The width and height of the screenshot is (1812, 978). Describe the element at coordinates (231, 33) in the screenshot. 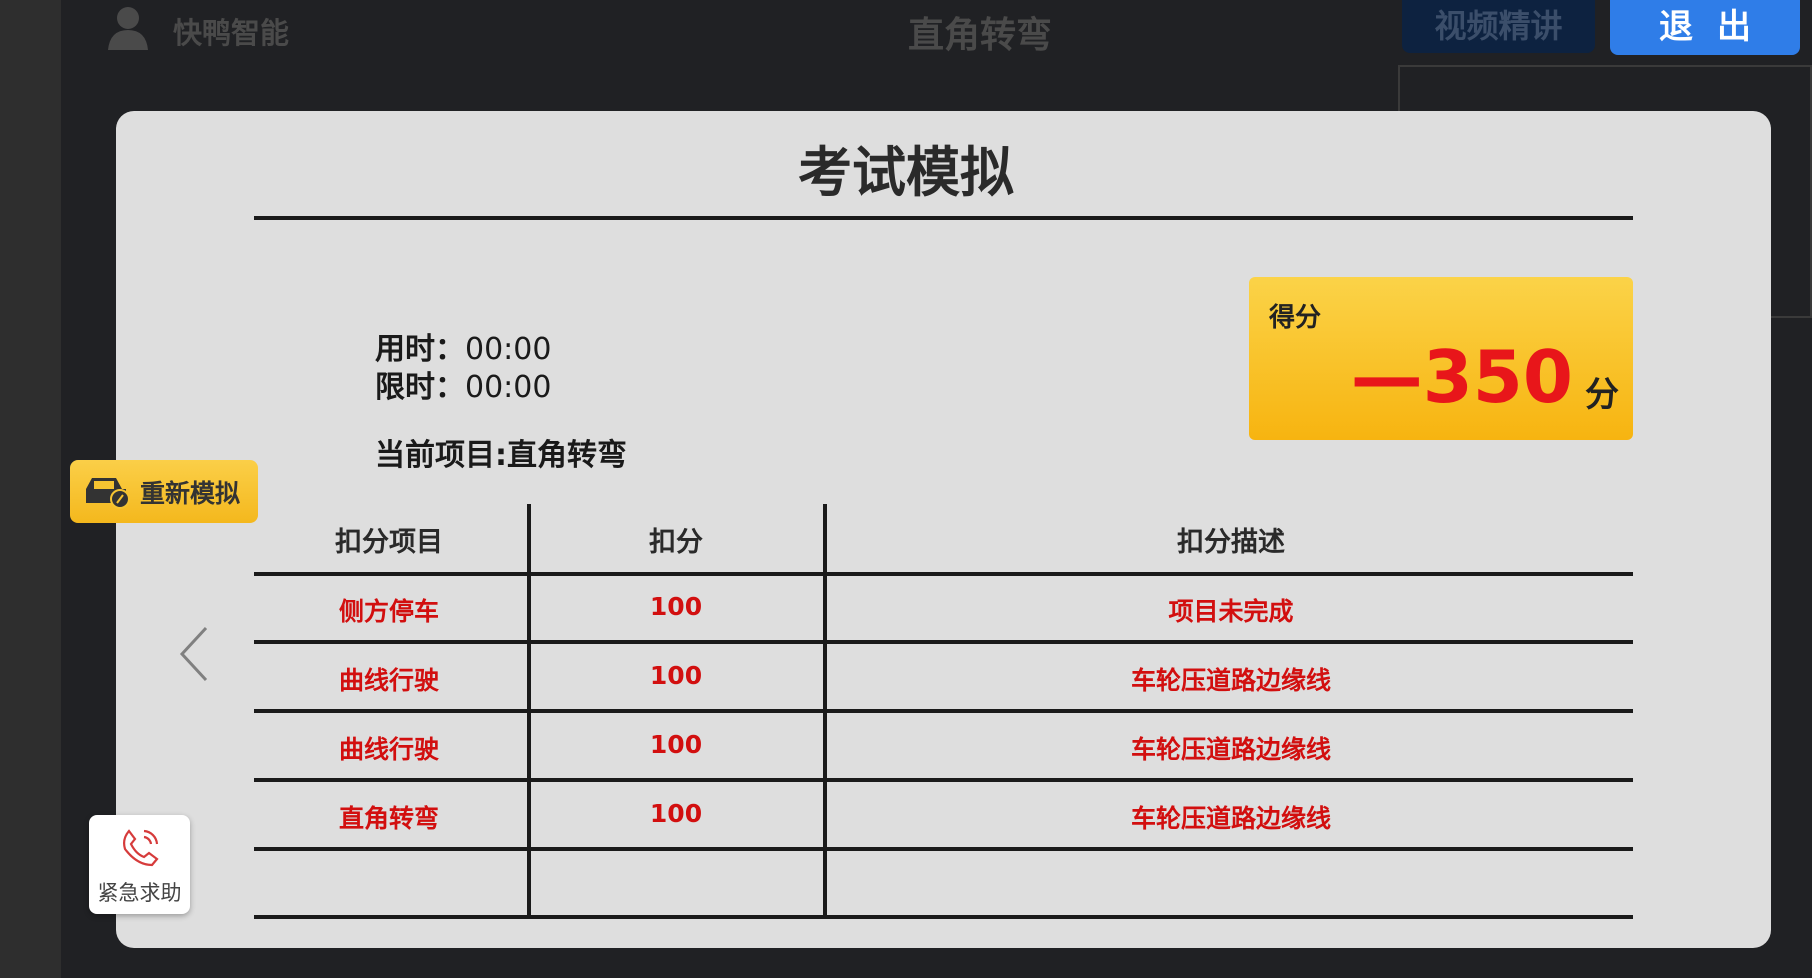

I see `brand-name: 快鸭智能` at that location.